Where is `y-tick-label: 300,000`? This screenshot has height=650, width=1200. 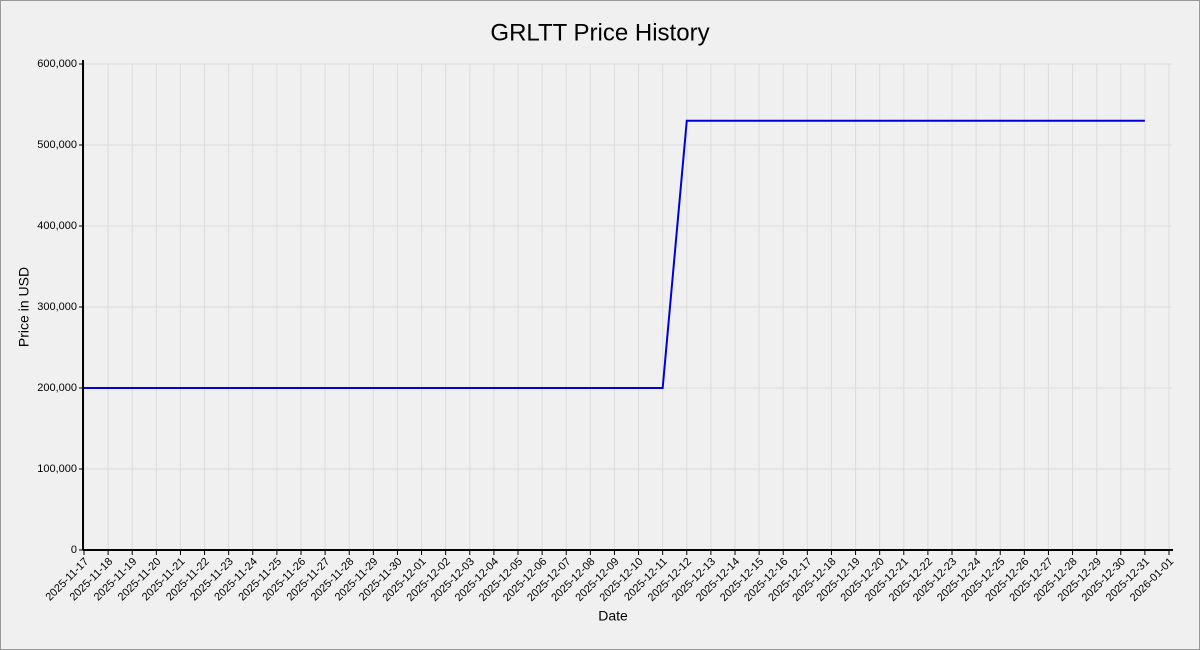 y-tick-label: 300,000 is located at coordinates (57, 307).